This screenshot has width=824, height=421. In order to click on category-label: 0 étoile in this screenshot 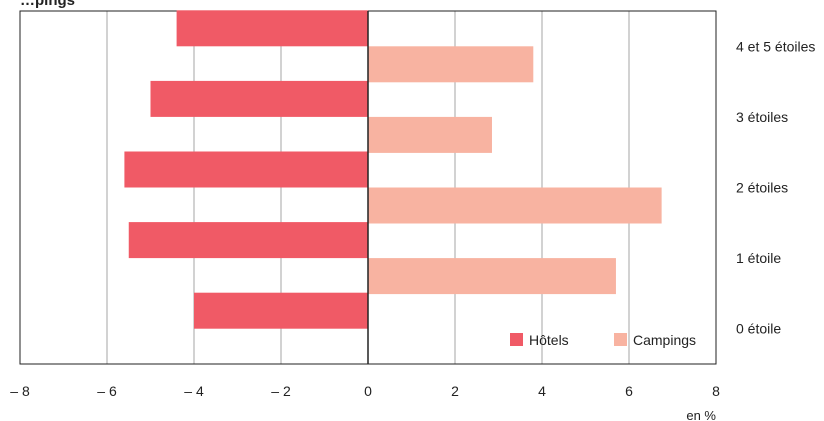, I will do `click(758, 329)`.